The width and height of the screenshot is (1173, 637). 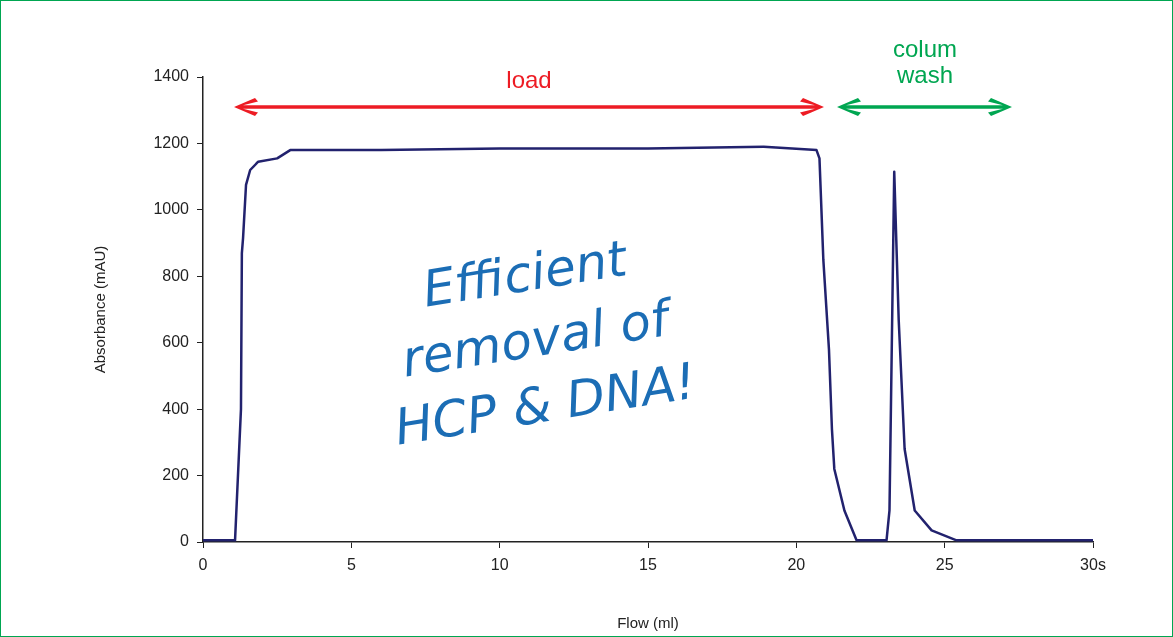 What do you see at coordinates (944, 565) in the screenshot?
I see `x-tick-label: 25` at bounding box center [944, 565].